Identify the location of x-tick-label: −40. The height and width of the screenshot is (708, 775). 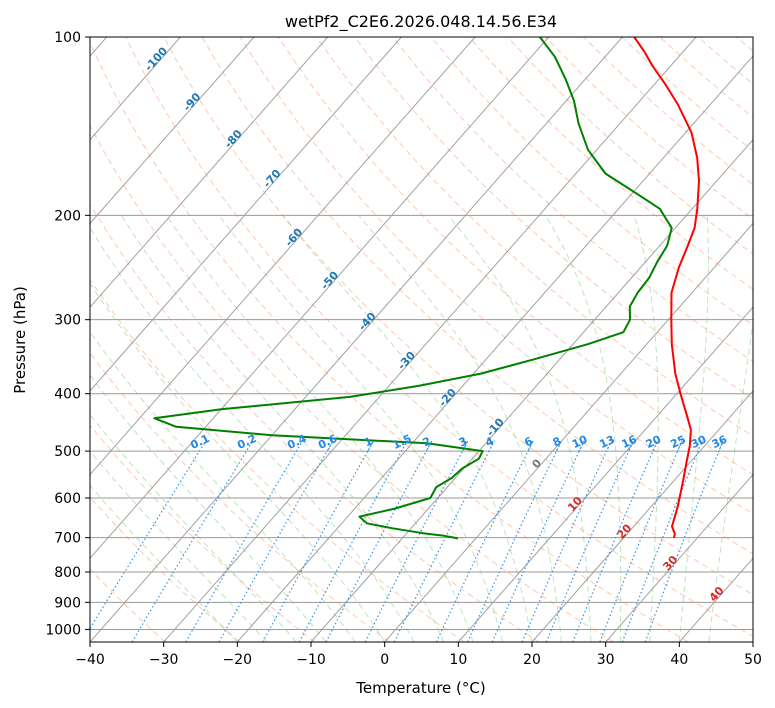
(90, 660).